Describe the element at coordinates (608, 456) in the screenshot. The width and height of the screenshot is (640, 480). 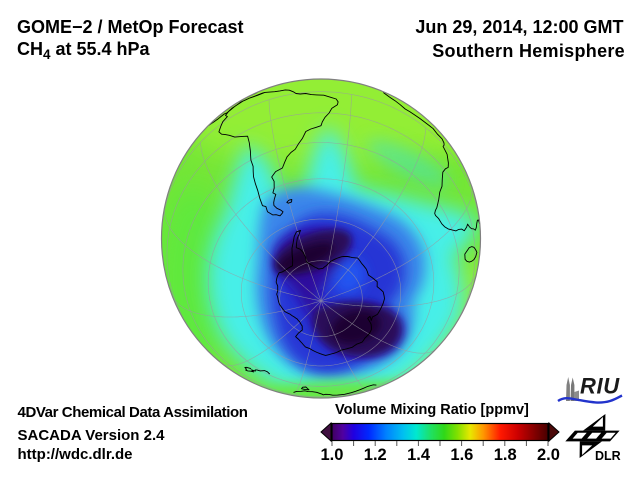
I see `svg-text: DLR` at that location.